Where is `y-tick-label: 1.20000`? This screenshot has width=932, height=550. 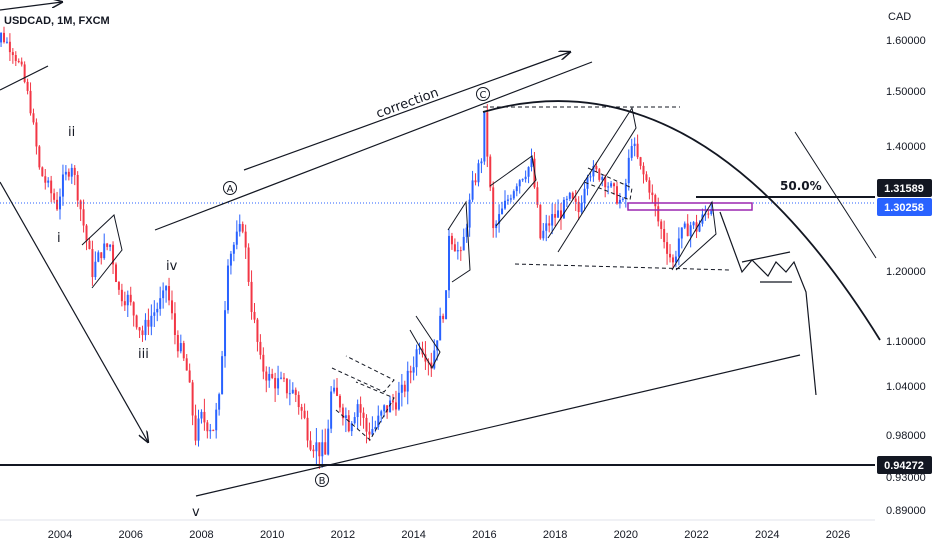
y-tick-label: 1.20000 is located at coordinates (906, 272).